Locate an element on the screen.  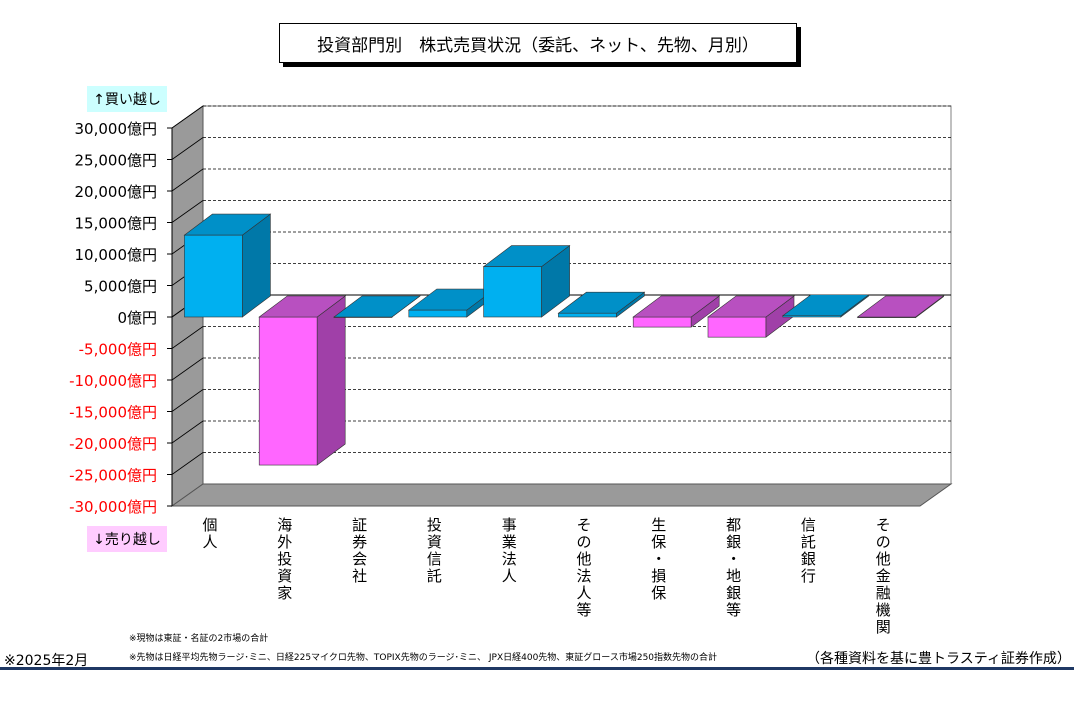
buy-badge: ↑買い越し is located at coordinates (127, 99).